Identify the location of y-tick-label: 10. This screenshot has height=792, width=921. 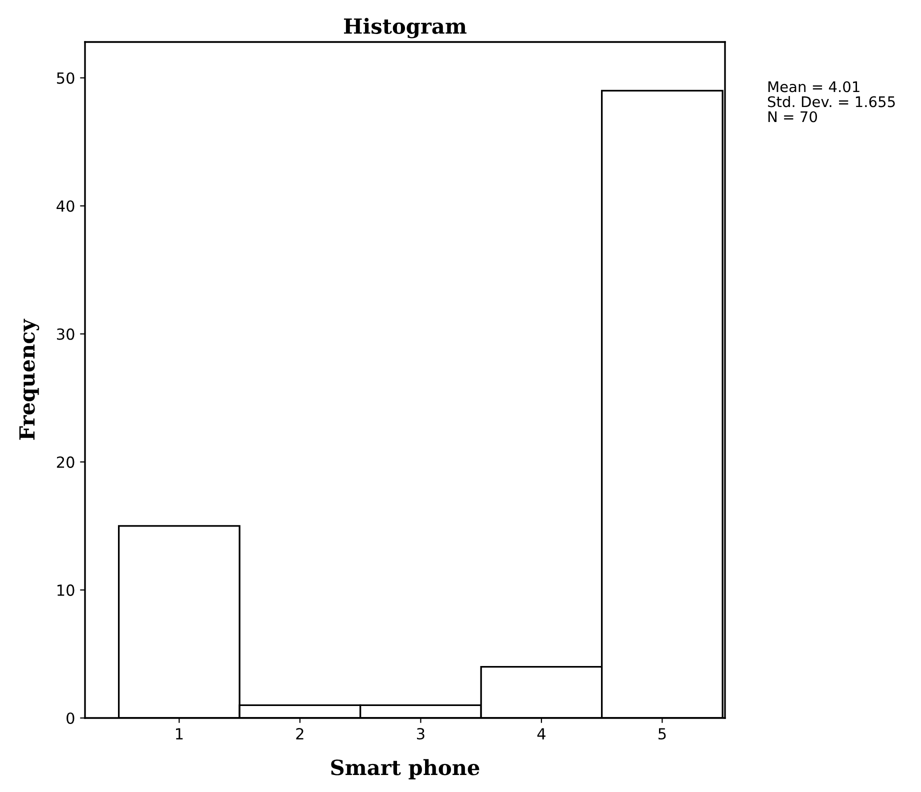
(66, 590).